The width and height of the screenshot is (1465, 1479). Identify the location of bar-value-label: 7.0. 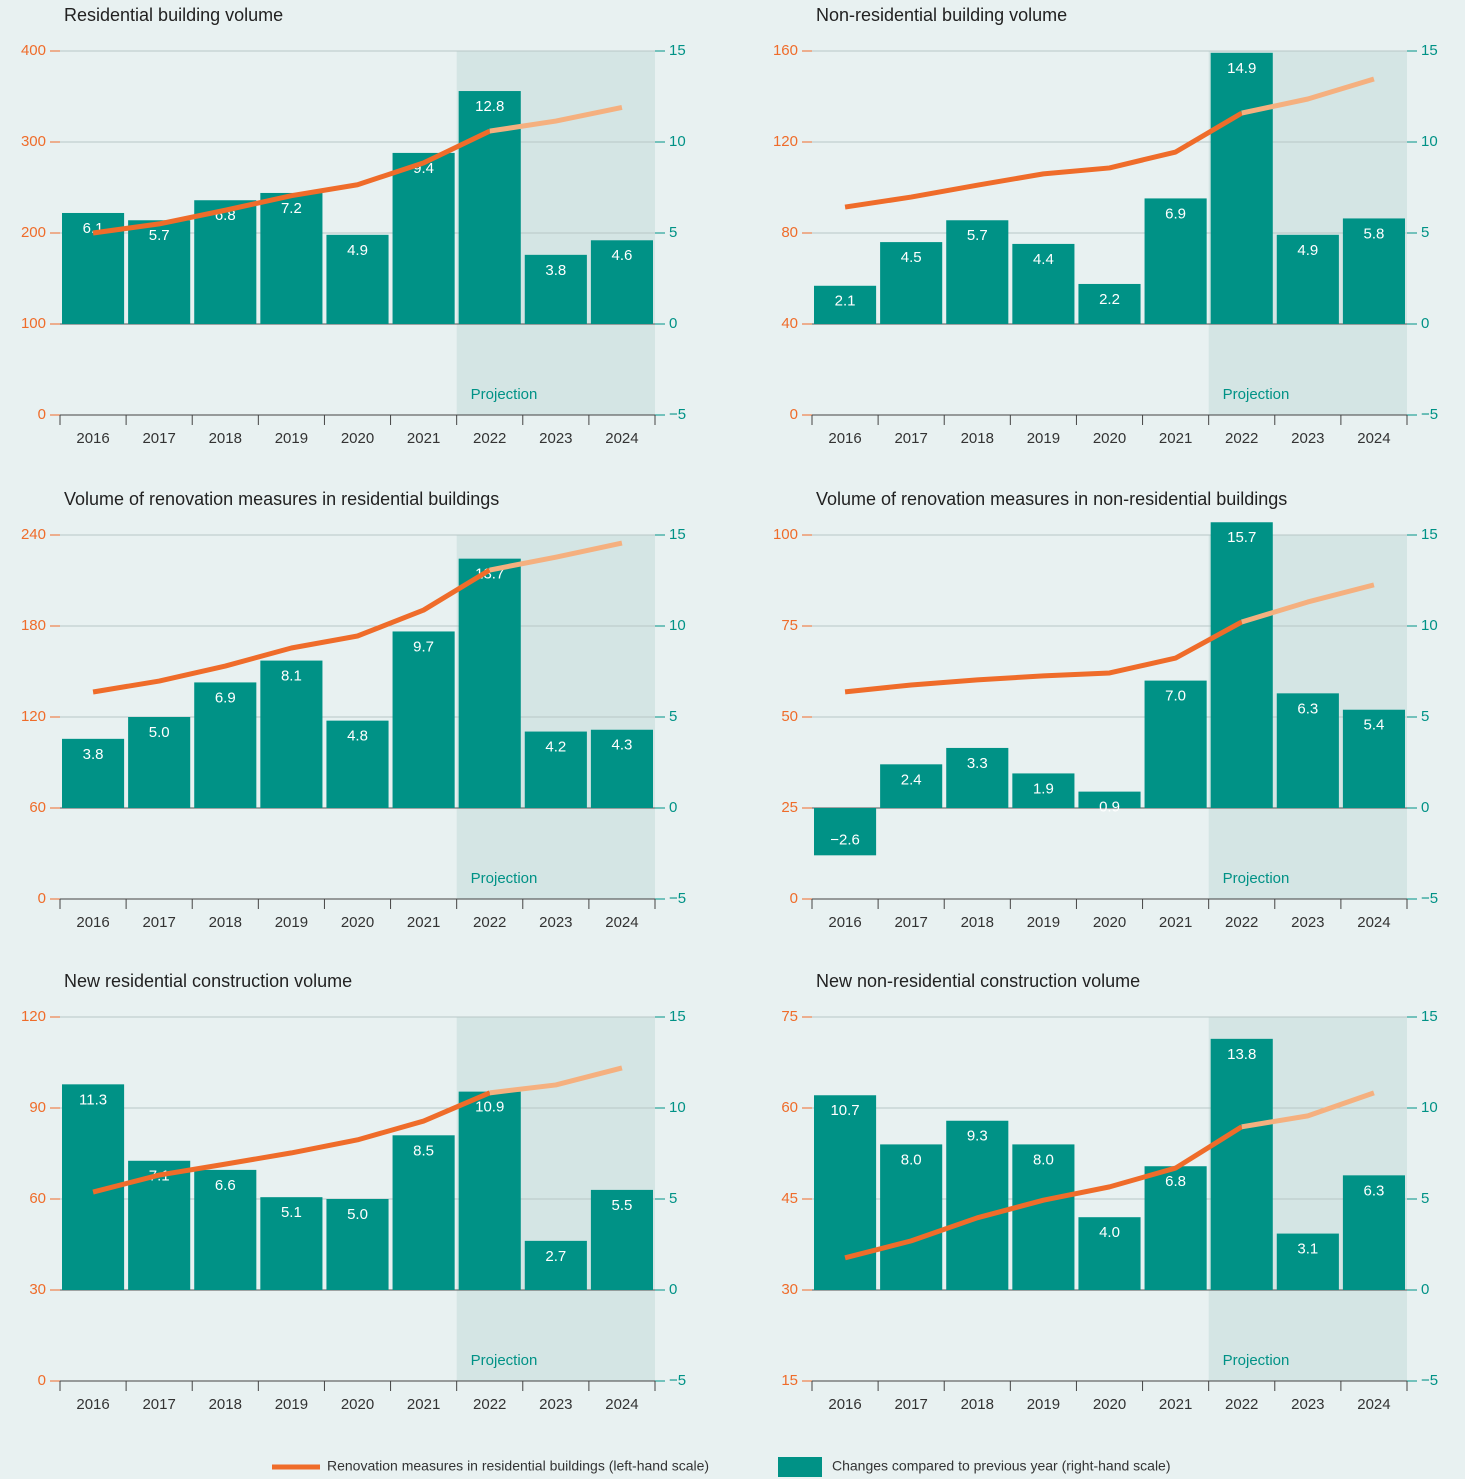
(1175, 696).